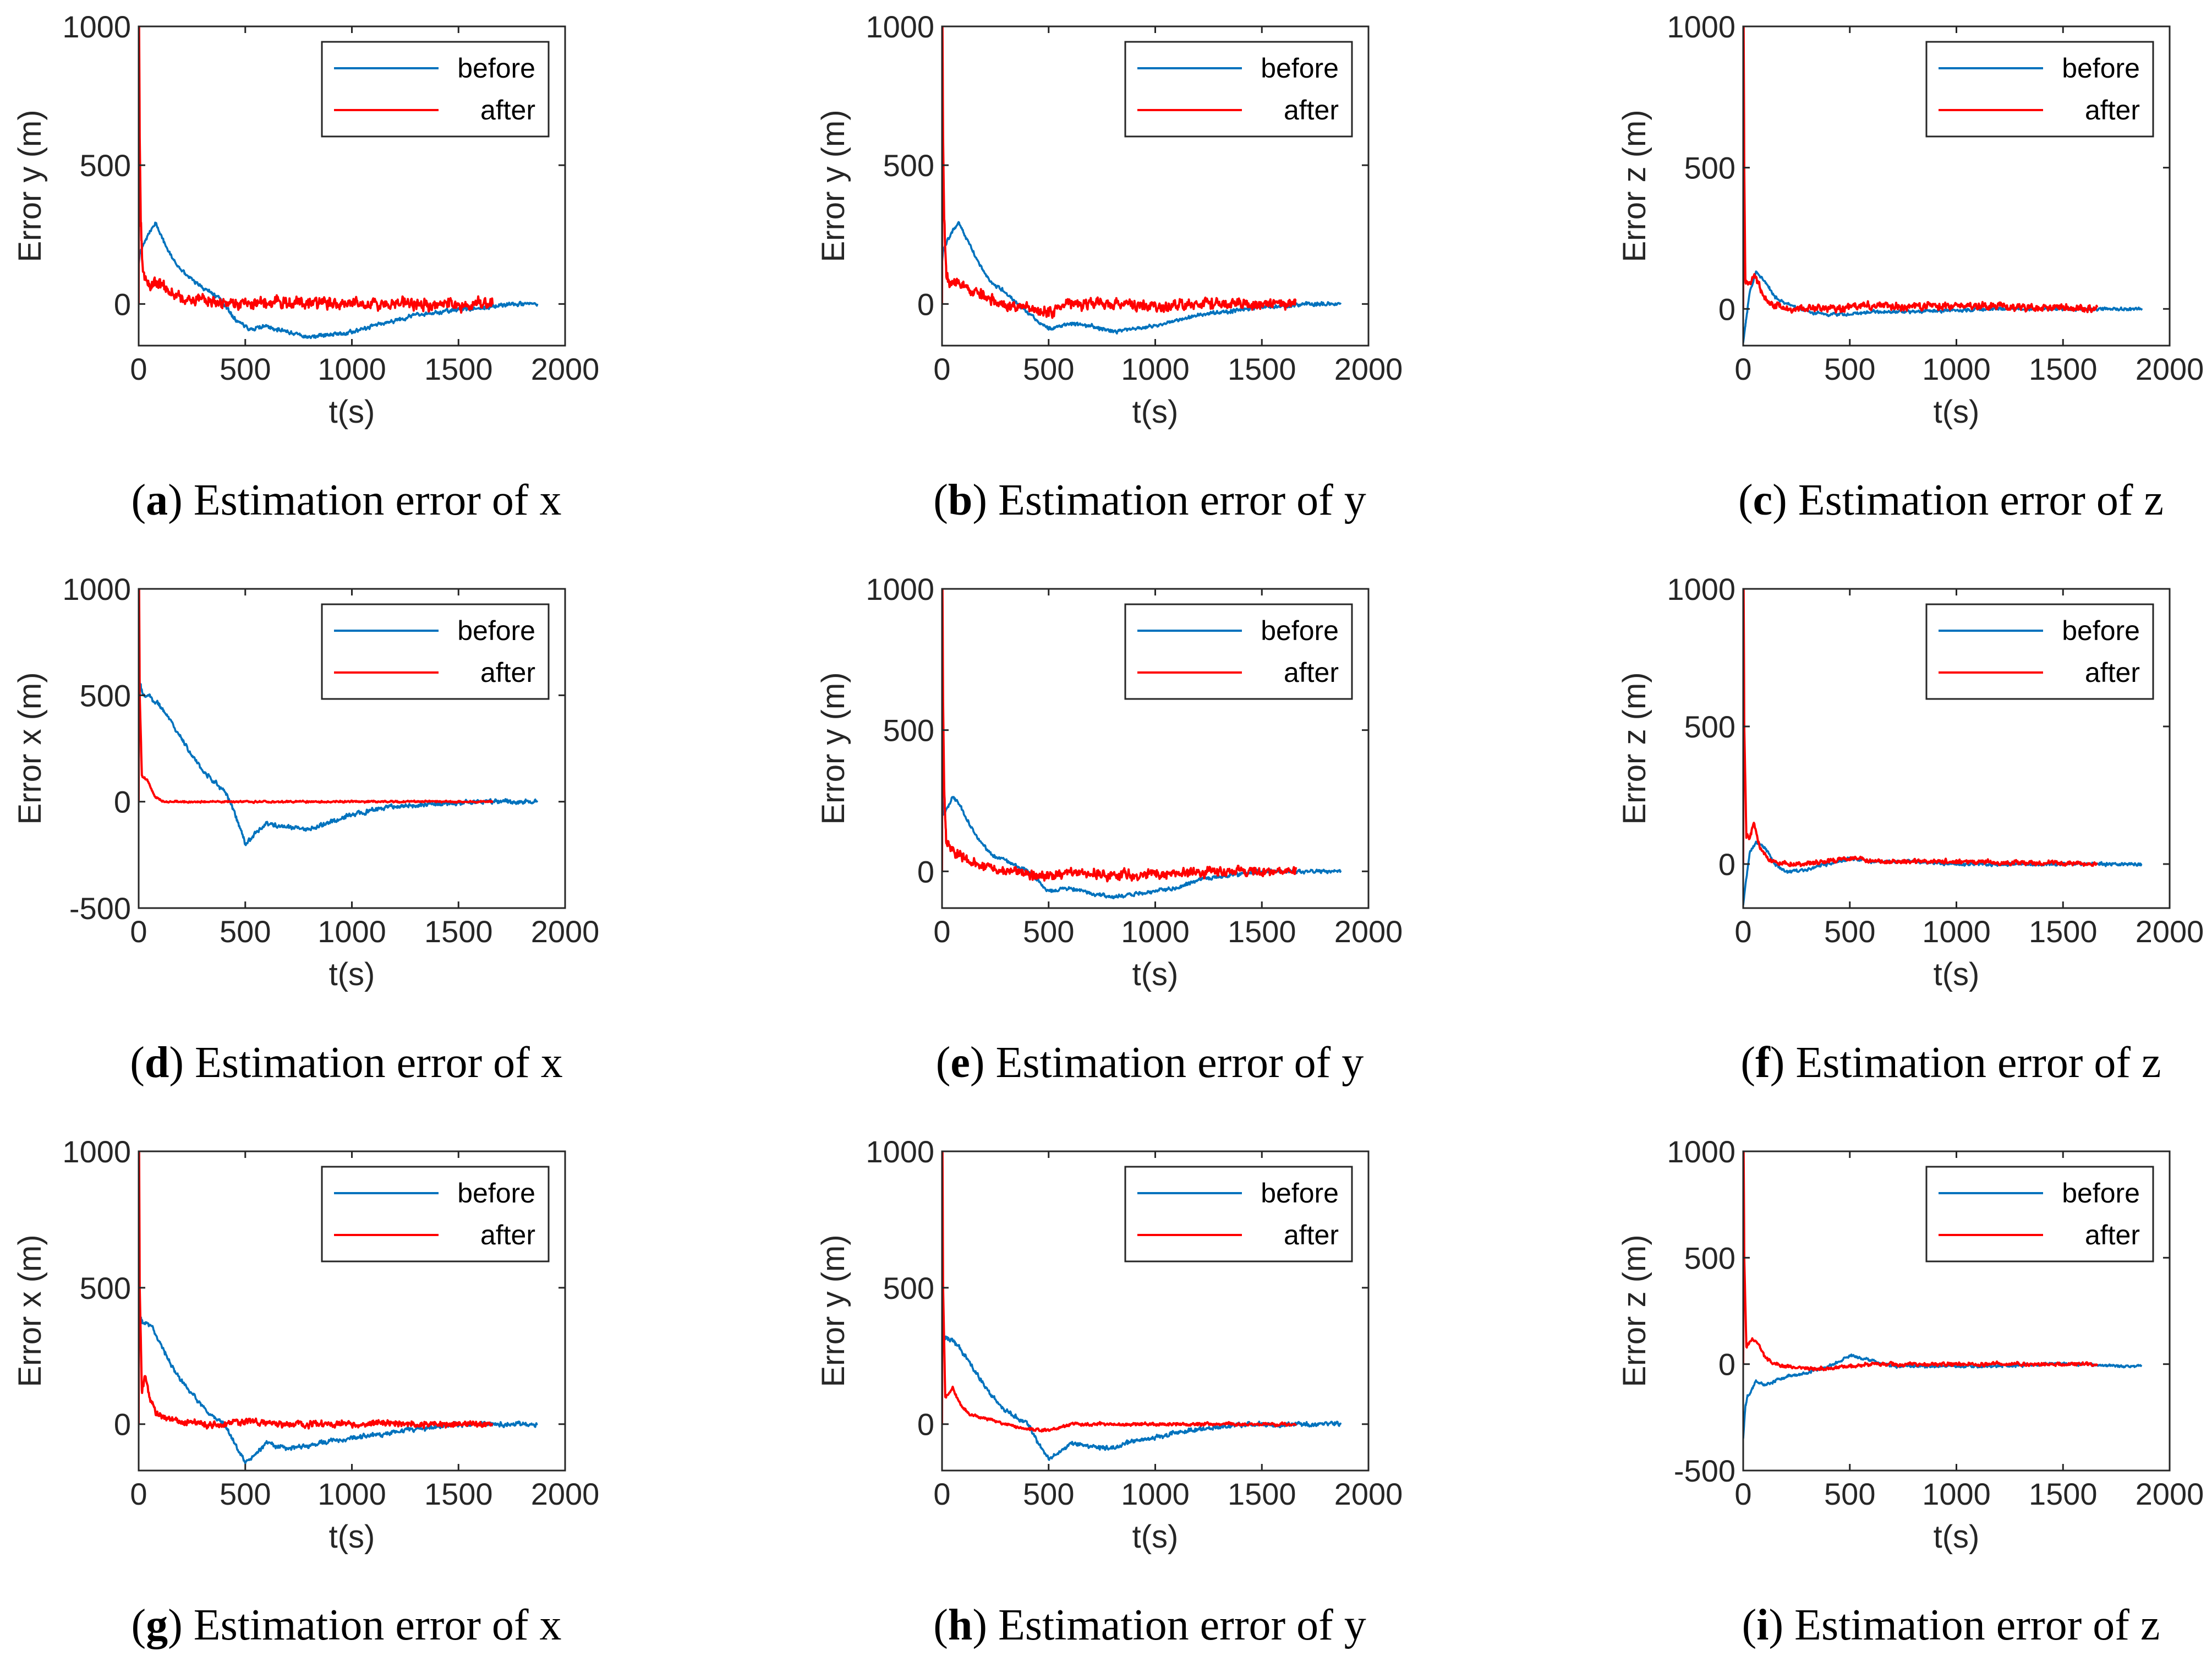 The height and width of the screenshot is (1656, 2212). What do you see at coordinates (1763, 500) in the screenshot?
I see `chart-c-caption-letter: c` at bounding box center [1763, 500].